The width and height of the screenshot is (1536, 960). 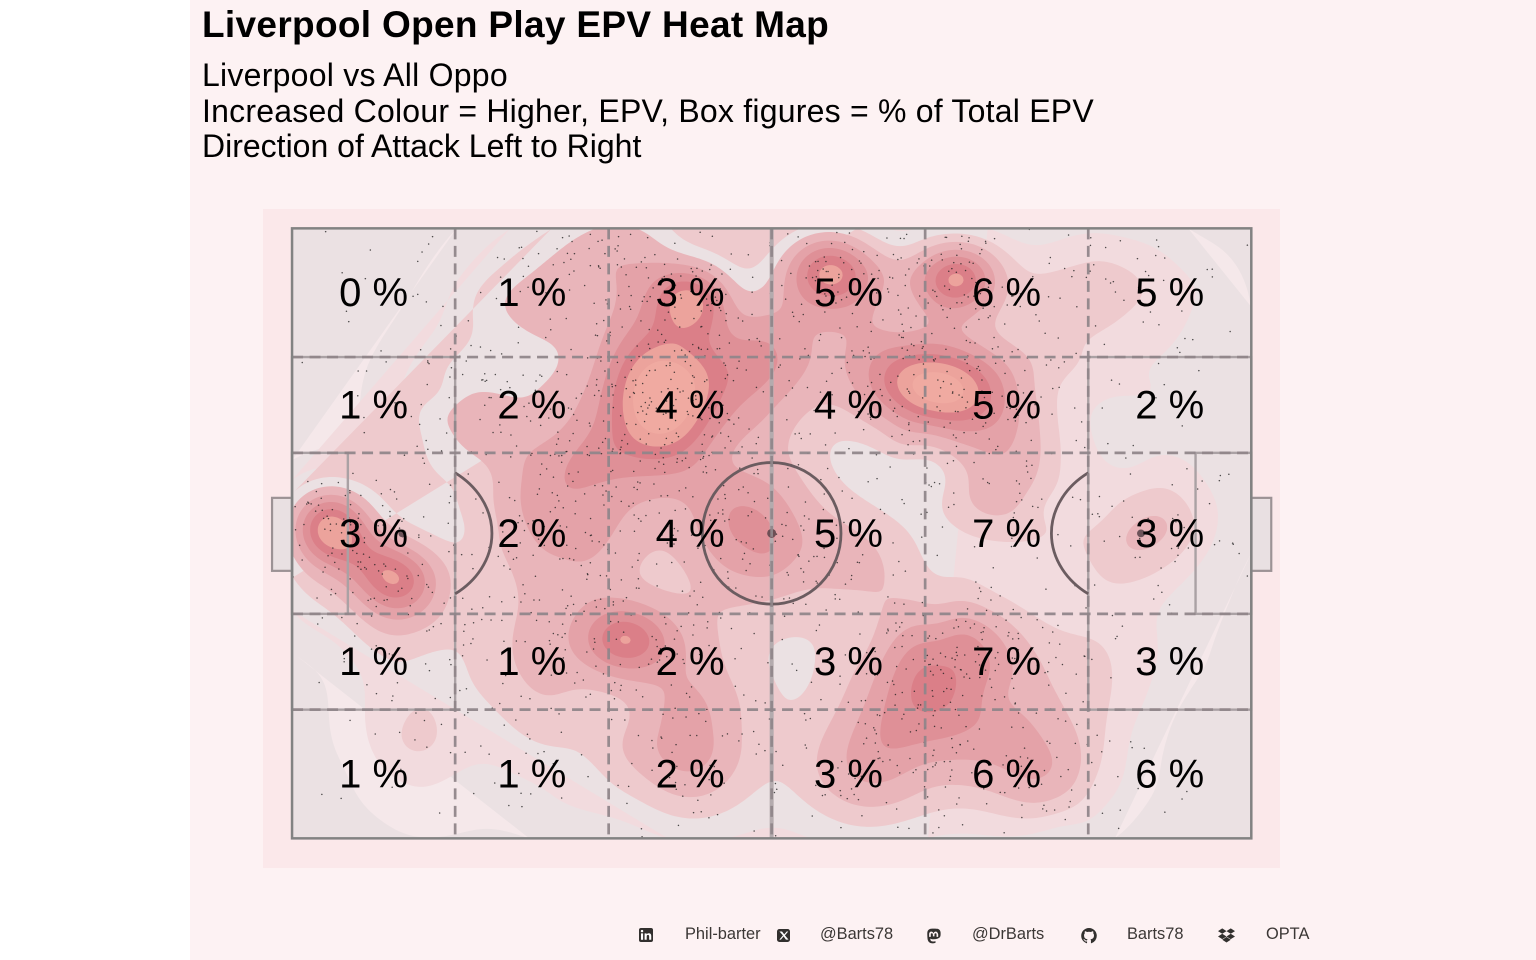 I want to click on svg-text: 0 %, so click(x=373, y=293).